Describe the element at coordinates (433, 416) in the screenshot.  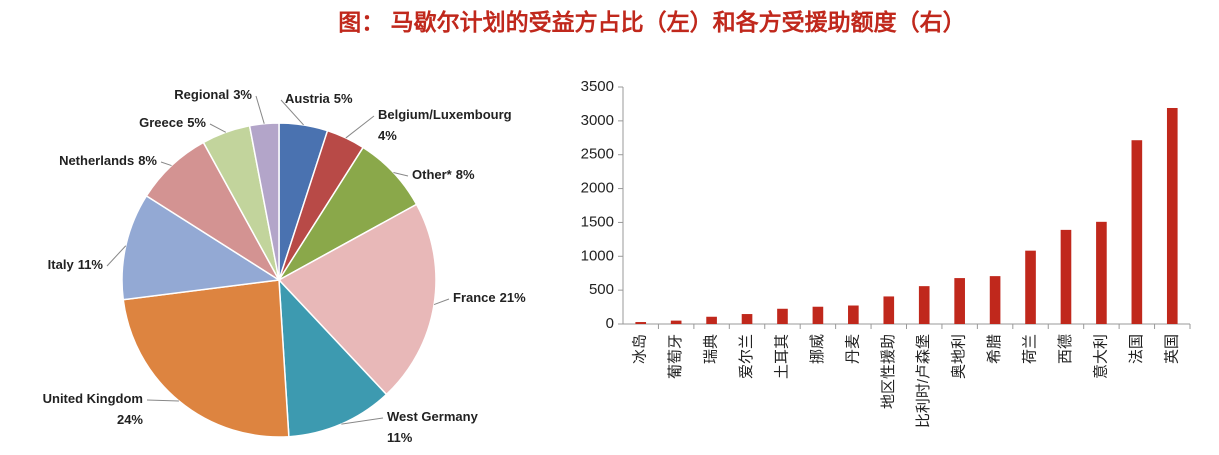
I see `pie-label-name: West Germany` at that location.